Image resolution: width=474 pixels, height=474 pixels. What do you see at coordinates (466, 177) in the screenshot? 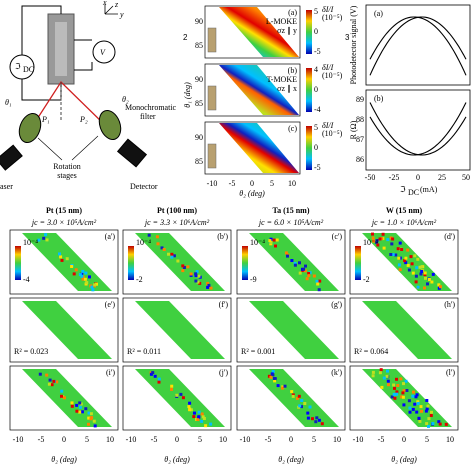
I see `x-tick-label: 50` at bounding box center [466, 177].